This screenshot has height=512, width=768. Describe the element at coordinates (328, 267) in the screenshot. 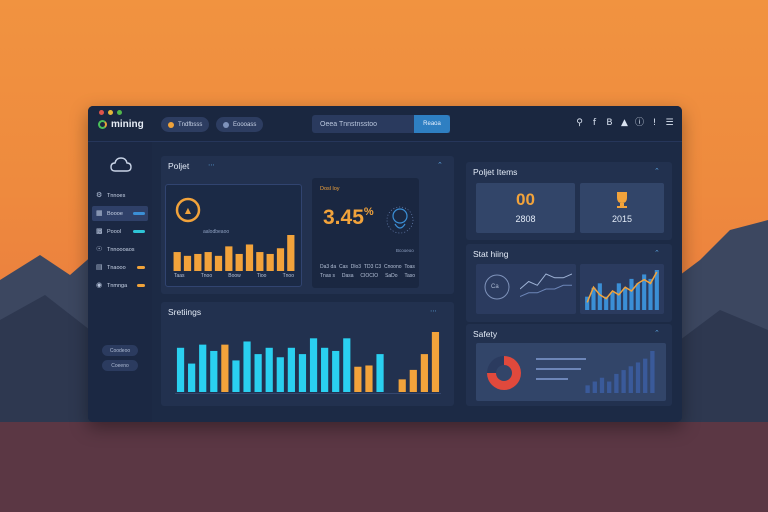

I see `value-tick-0: Da3 da` at that location.